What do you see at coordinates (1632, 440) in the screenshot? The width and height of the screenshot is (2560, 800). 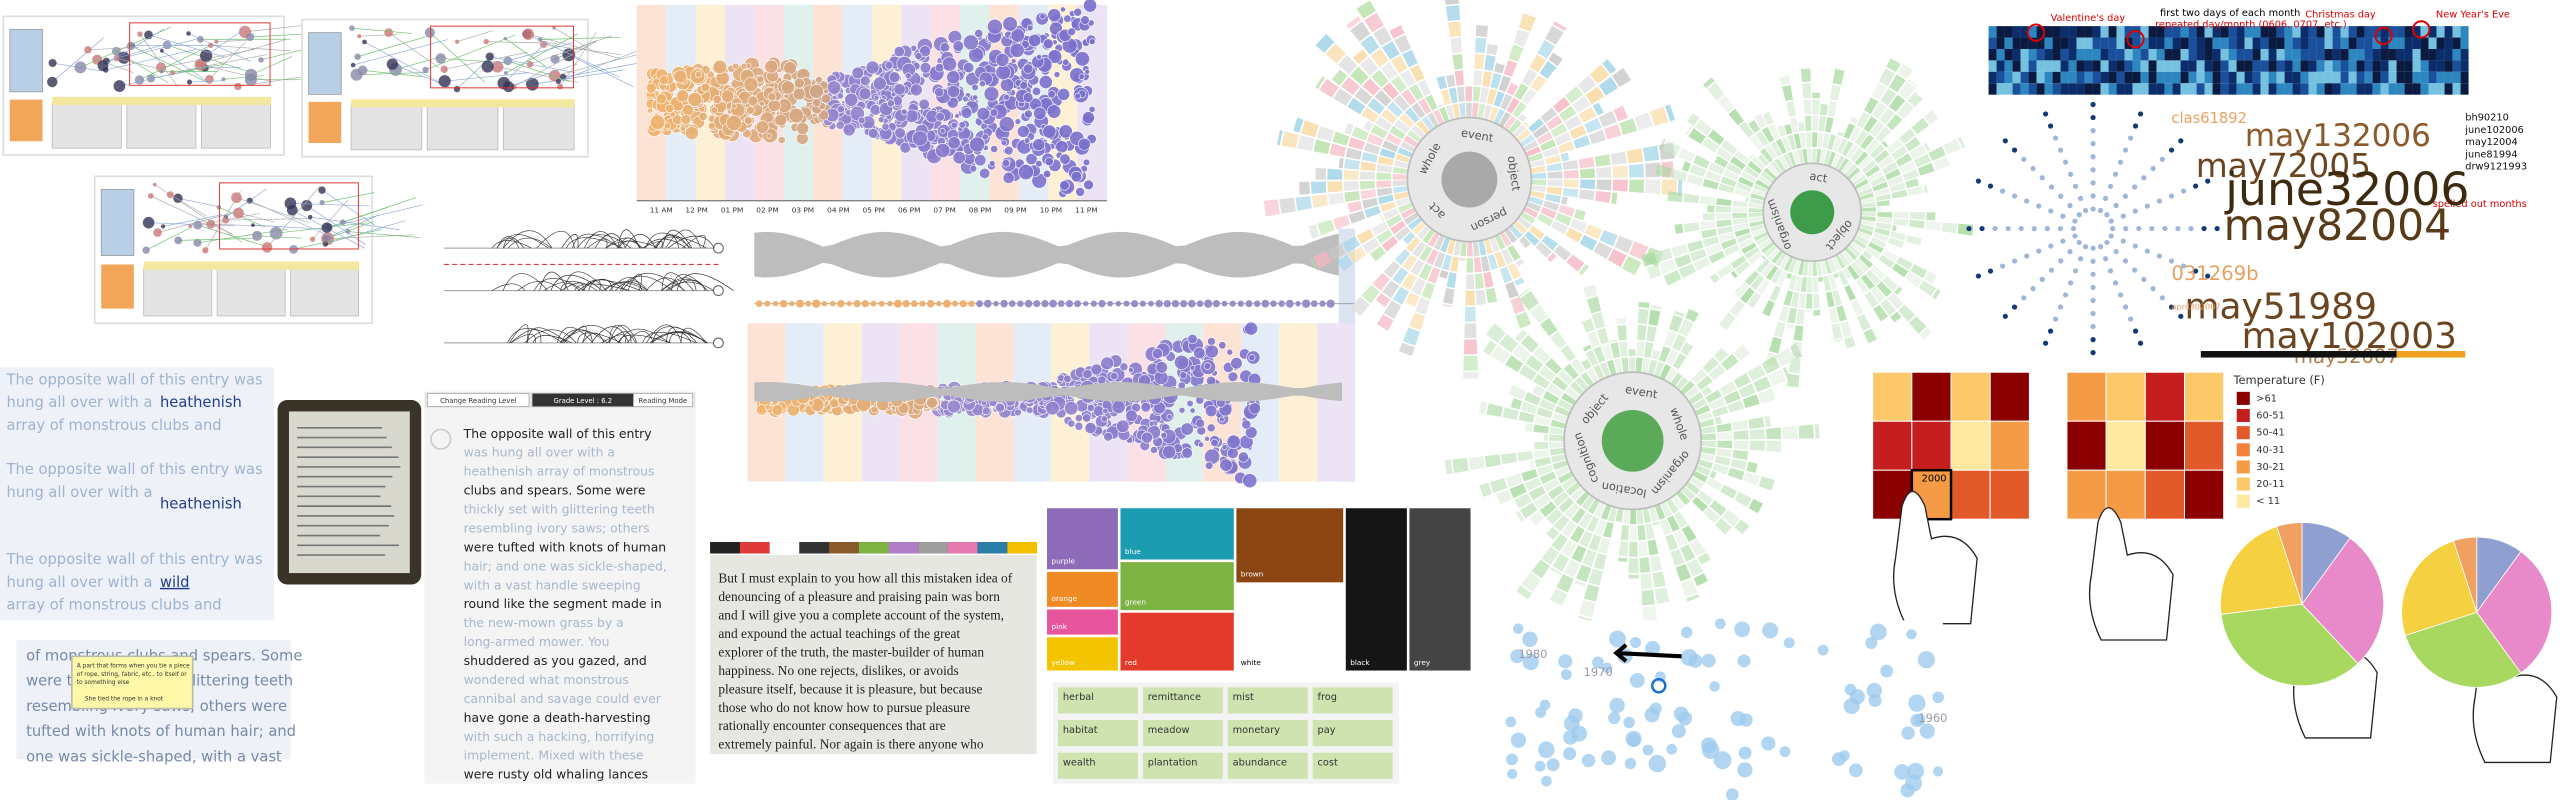 I see `sunburst-core` at bounding box center [1632, 440].